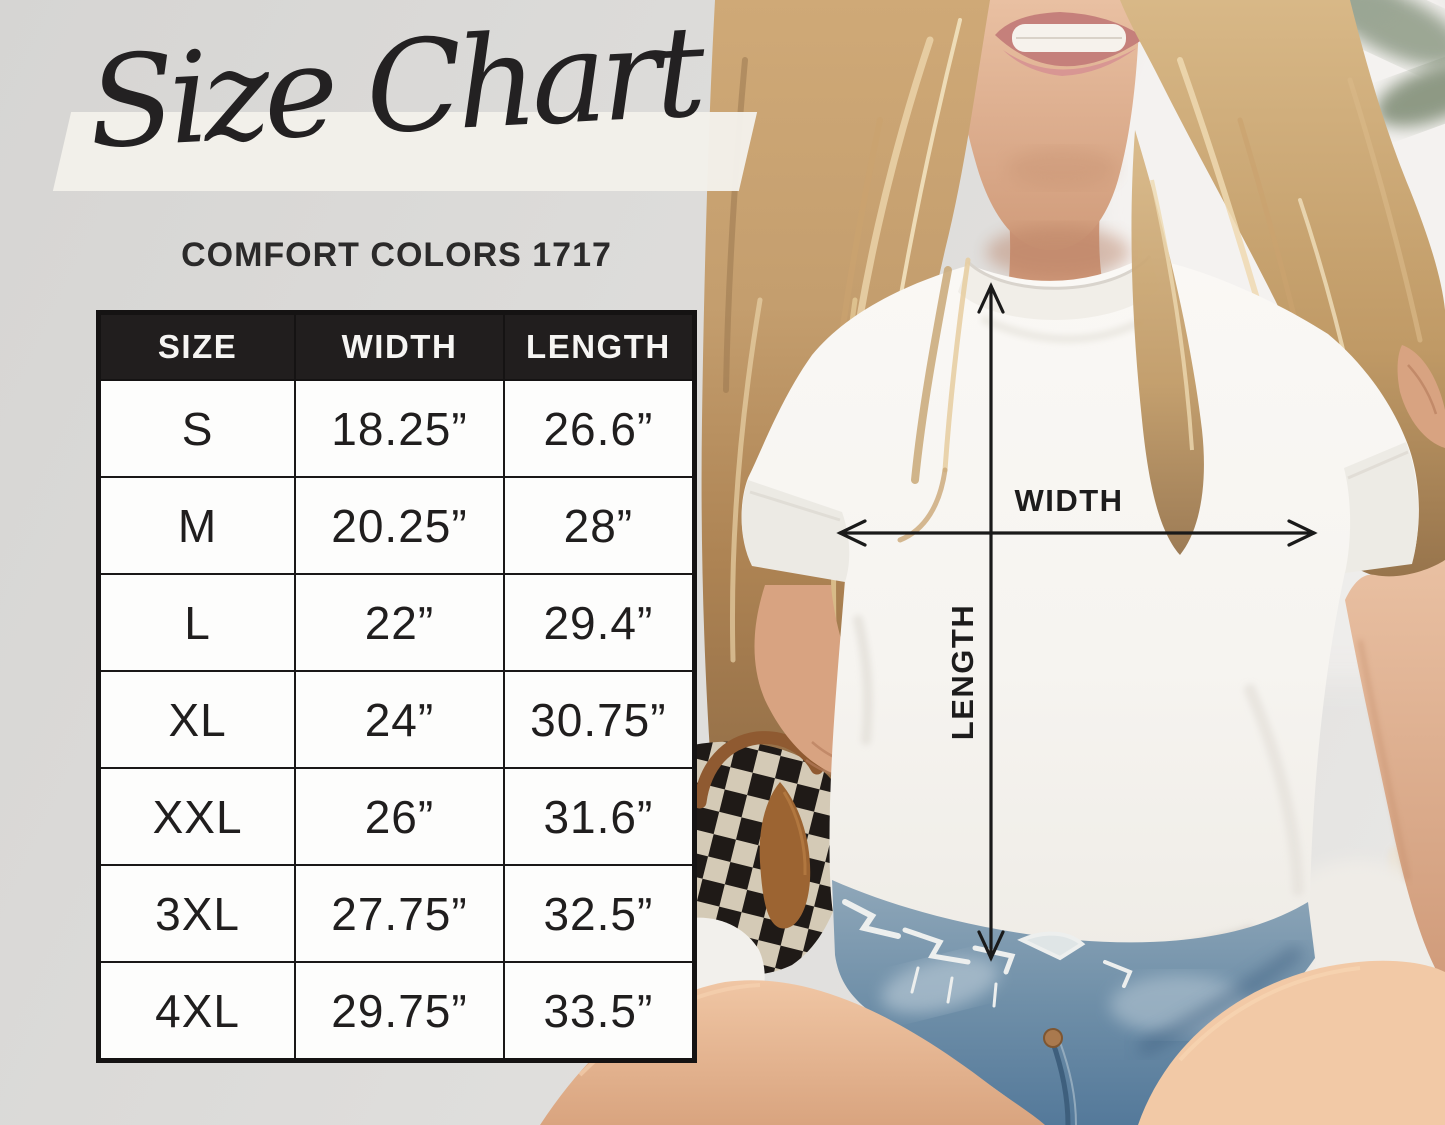 The height and width of the screenshot is (1125, 1445). What do you see at coordinates (399, 525) in the screenshot?
I see `width-cell: 20.25”` at bounding box center [399, 525].